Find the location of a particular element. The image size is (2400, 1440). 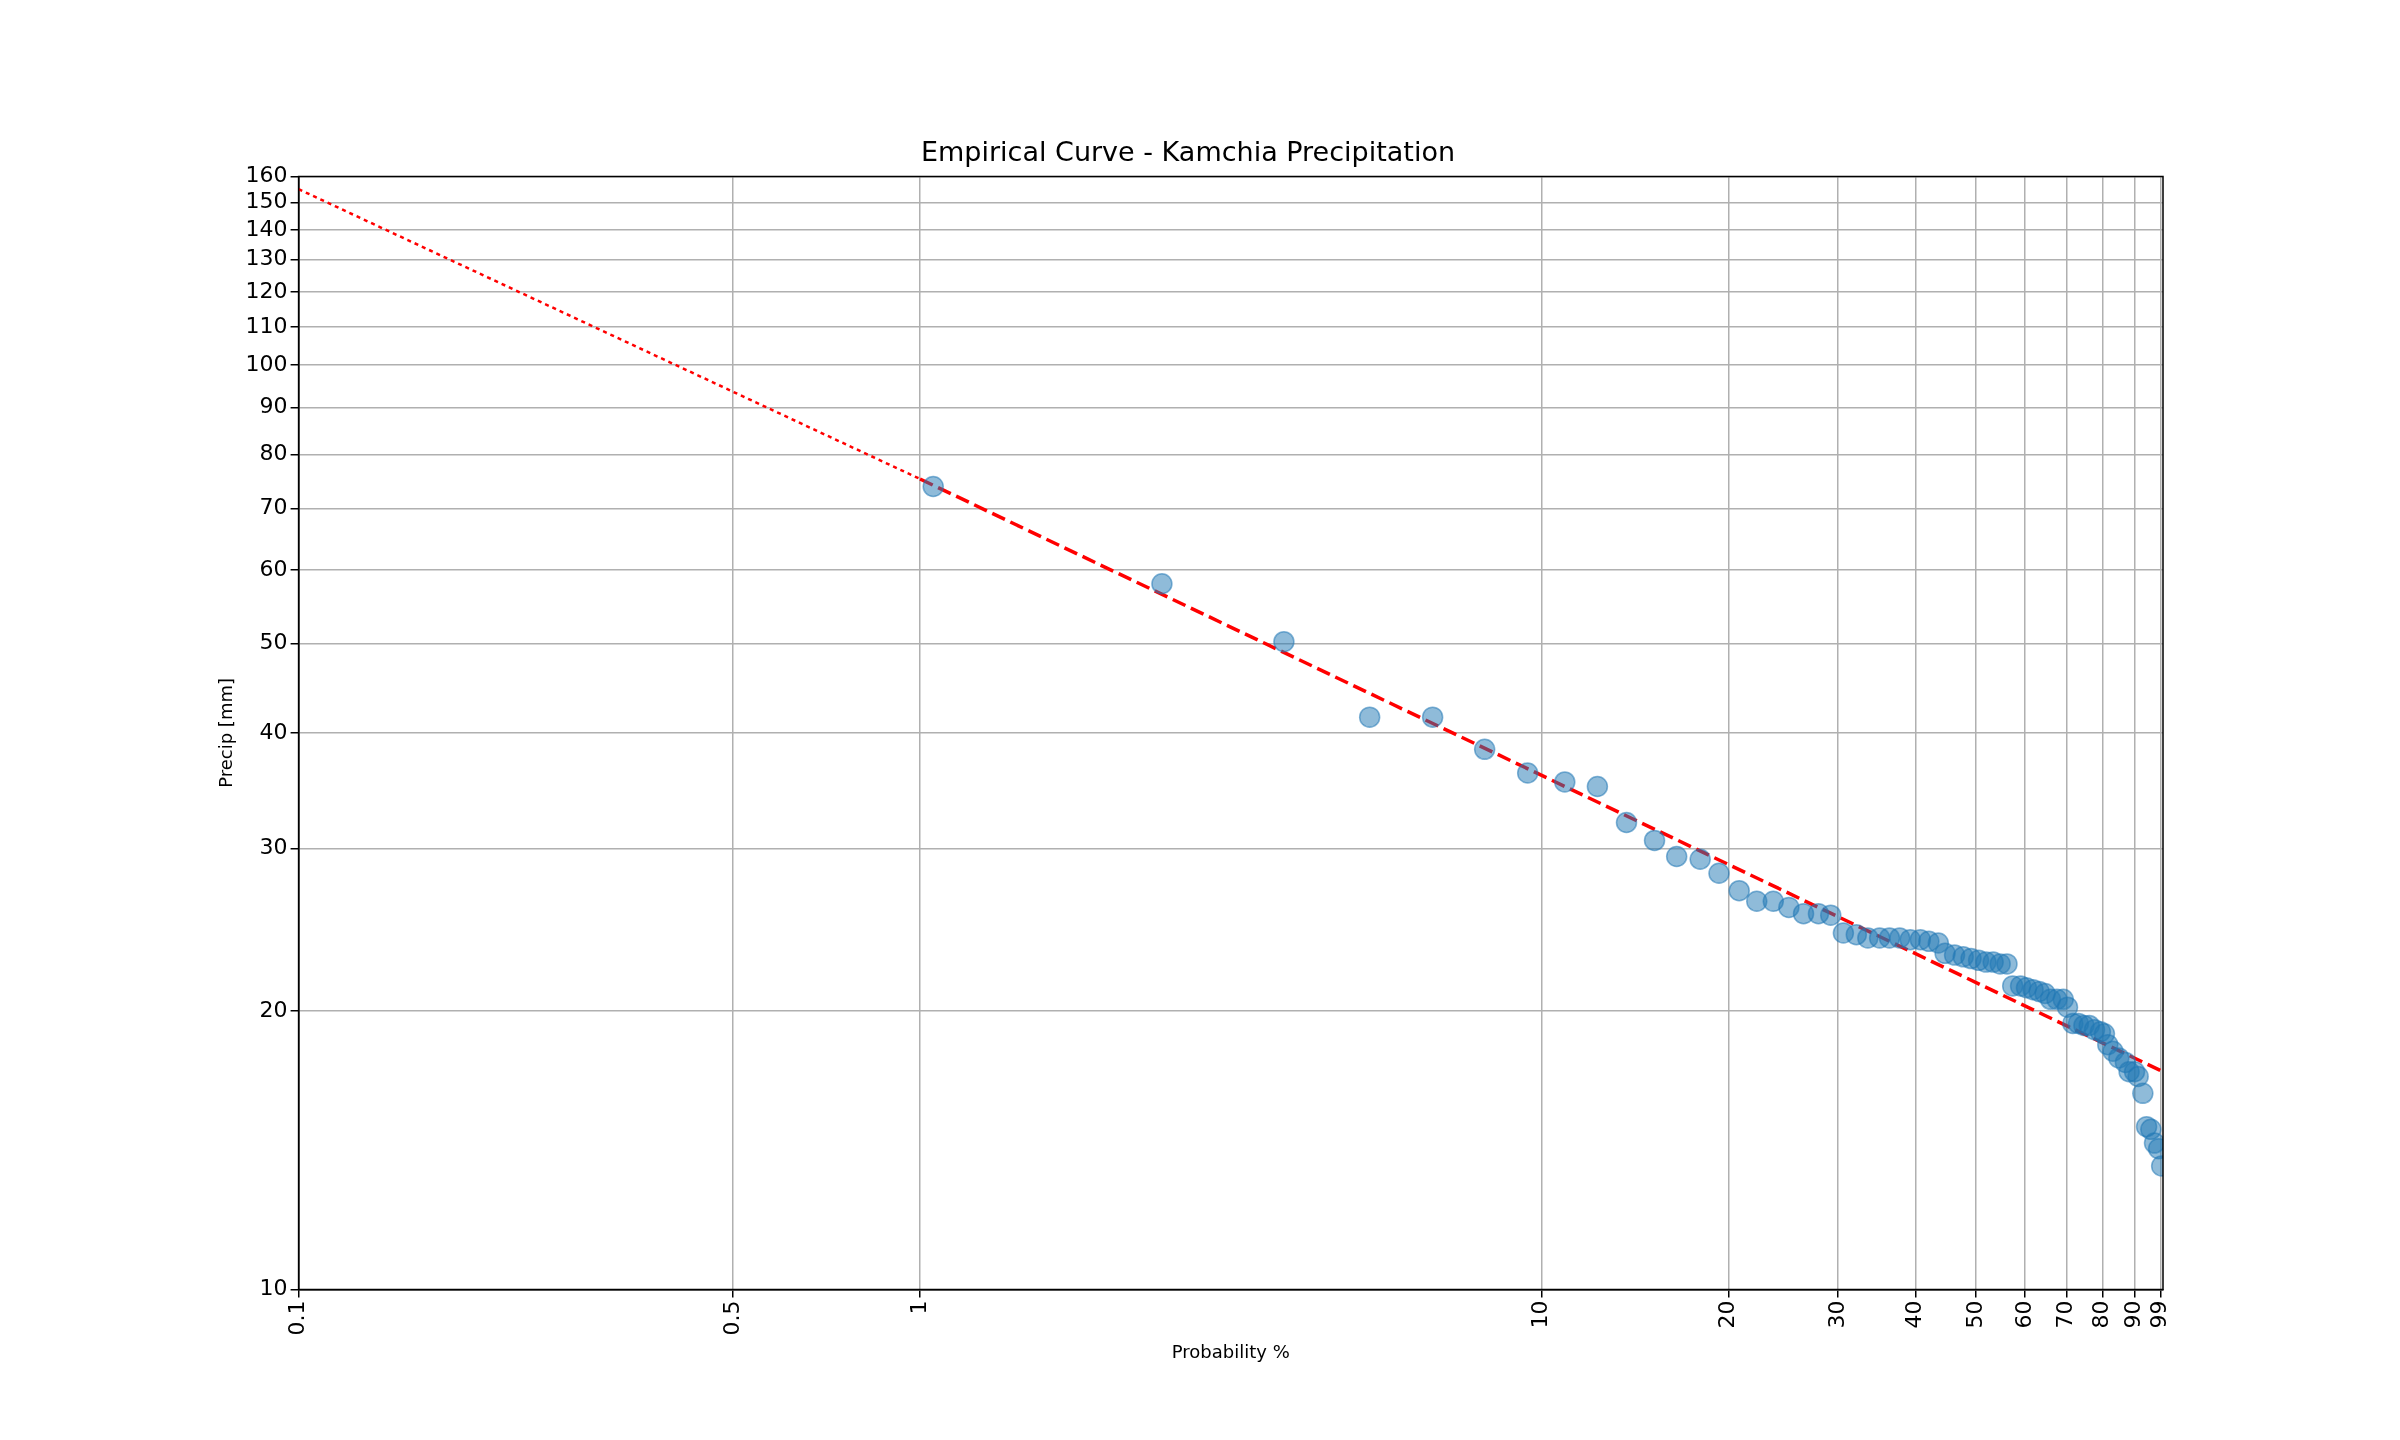

y-tick-label: 100 is located at coordinates (266, 363).